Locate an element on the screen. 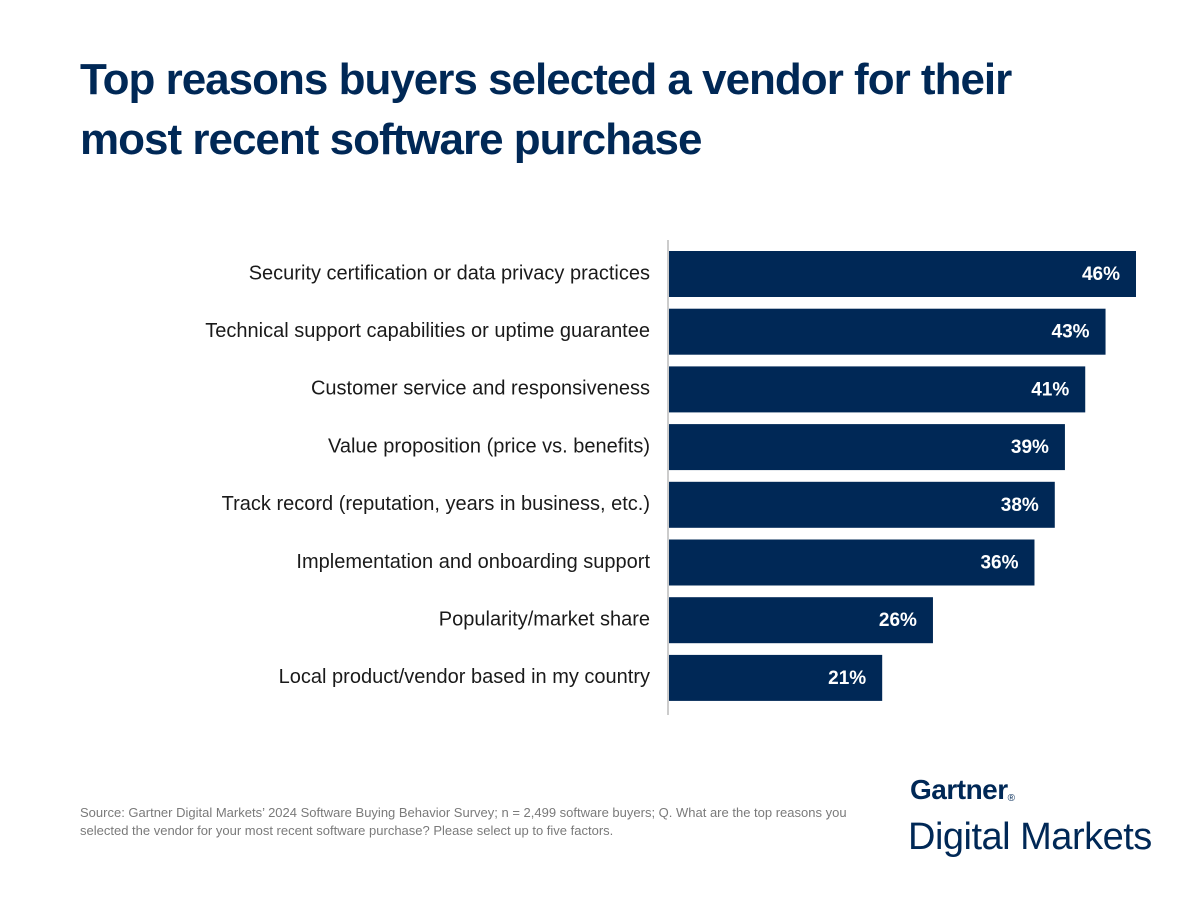 The width and height of the screenshot is (1200, 900). brand-name: Gartner is located at coordinates (959, 789).